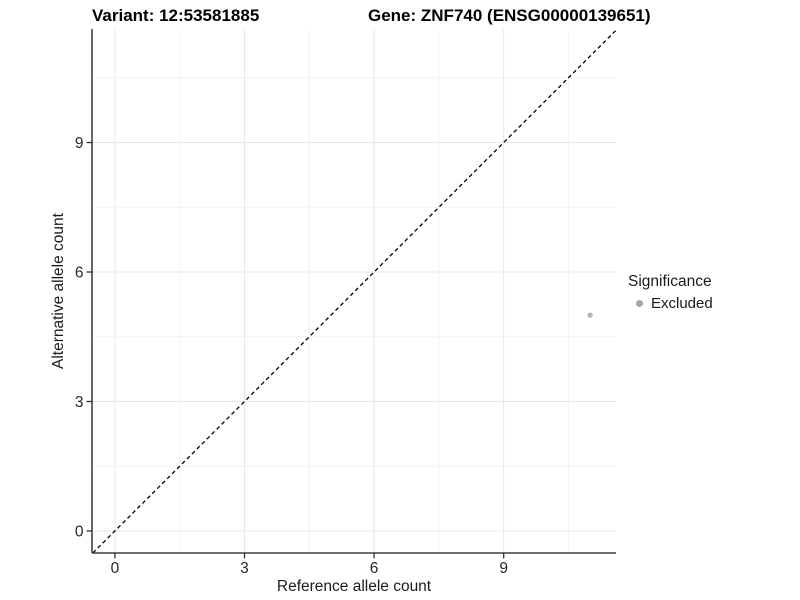  I want to click on legend-key, so click(639, 303).